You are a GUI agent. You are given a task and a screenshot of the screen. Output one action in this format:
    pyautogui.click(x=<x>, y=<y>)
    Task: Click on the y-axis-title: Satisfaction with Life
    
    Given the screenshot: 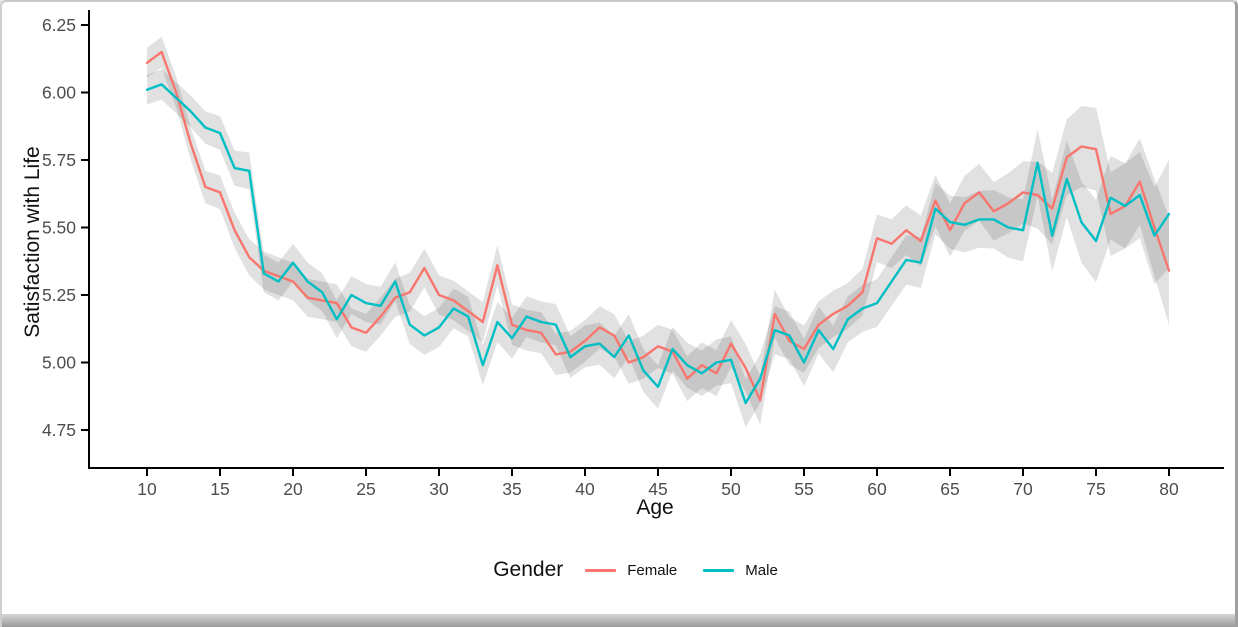 What is the action you would take?
    pyautogui.click(x=32, y=242)
    